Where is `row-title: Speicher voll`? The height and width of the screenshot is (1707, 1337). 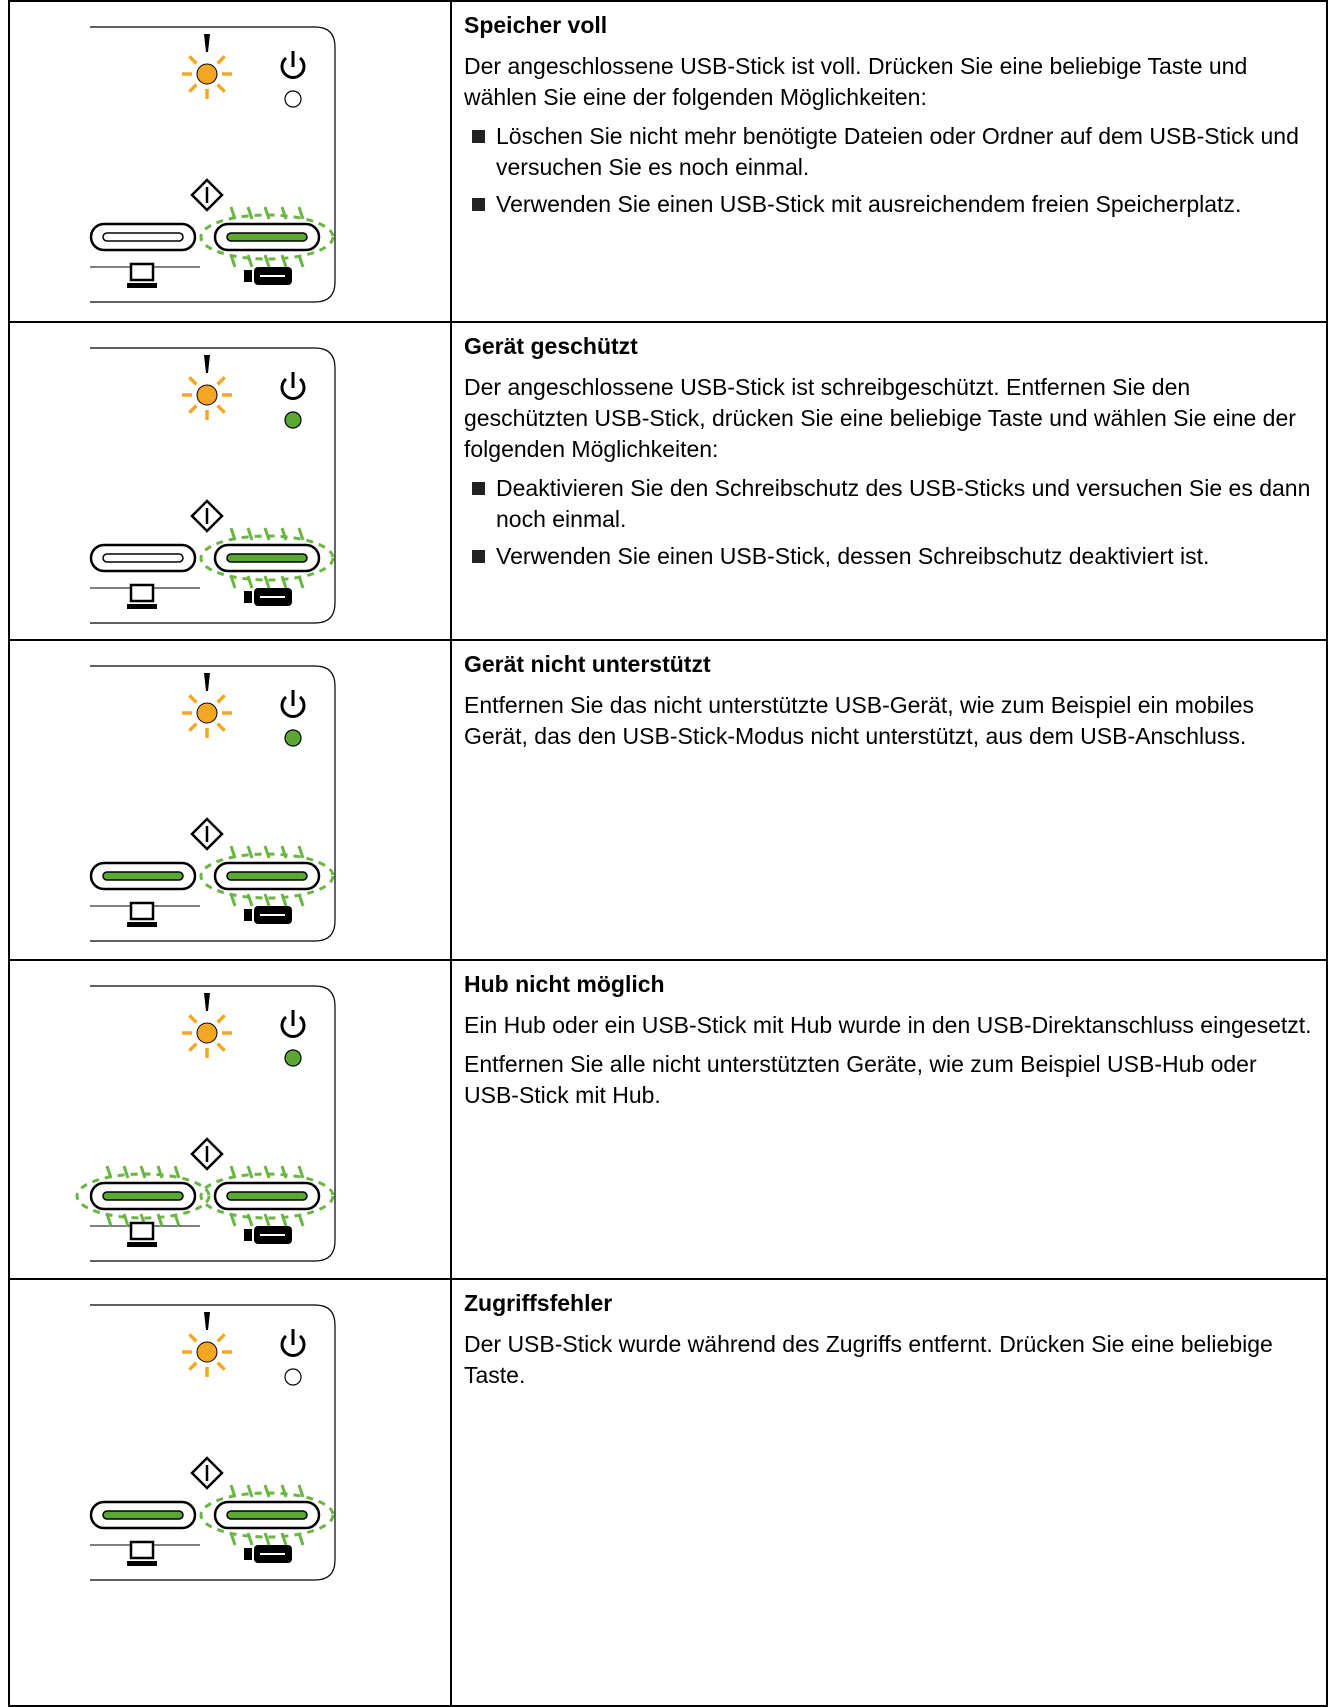
row-title: Speicher voll is located at coordinates (536, 25).